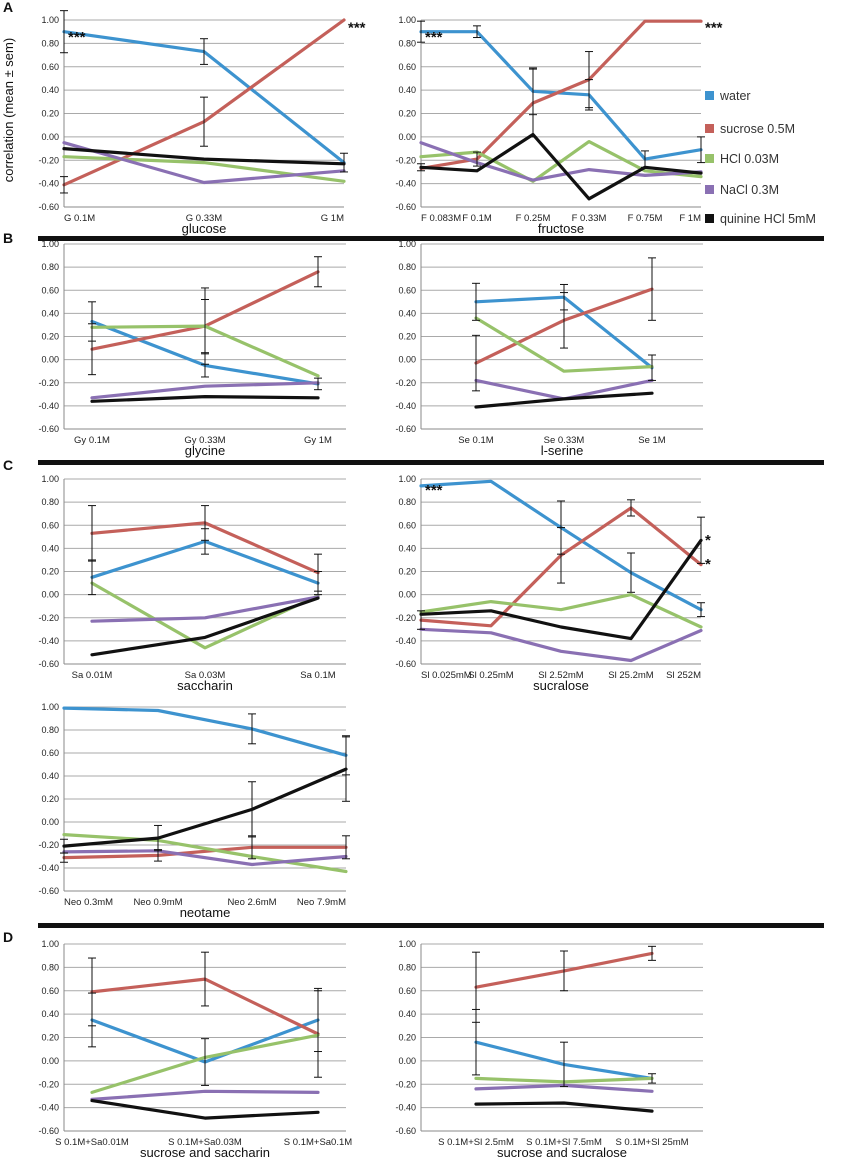 The image size is (844, 1170). Describe the element at coordinates (749, 190) in the screenshot. I see `legend-label-nacl: NaCl 0.3M` at that location.